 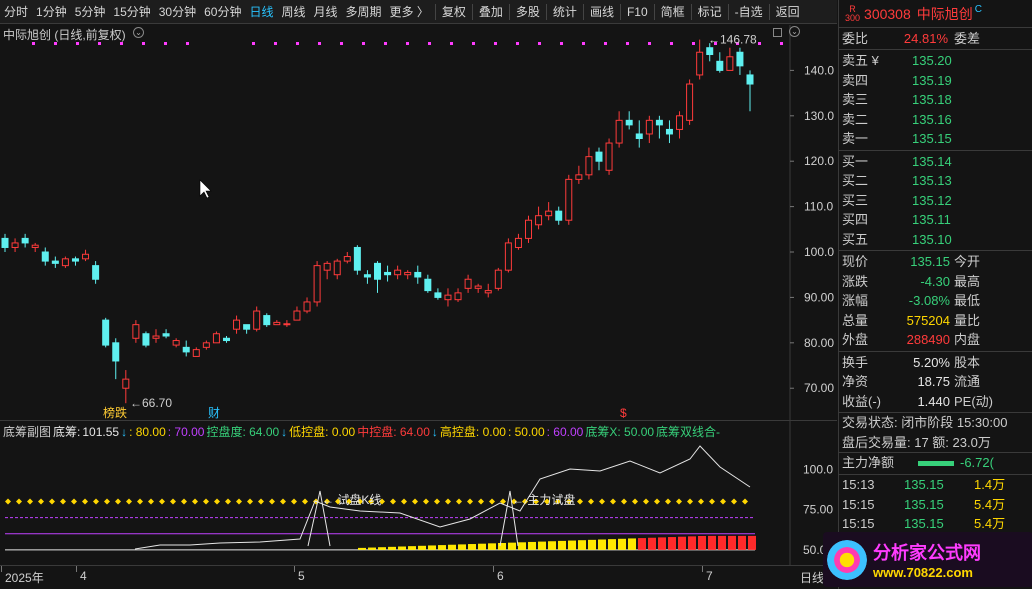 I want to click on tick-time: 15:13, so click(x=858, y=484).